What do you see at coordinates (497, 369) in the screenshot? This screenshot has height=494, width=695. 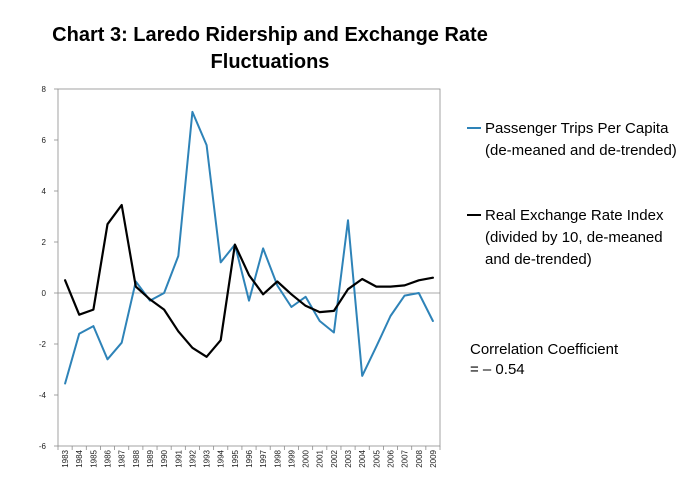 I see `correlation-value: = – 0.54` at bounding box center [497, 369].